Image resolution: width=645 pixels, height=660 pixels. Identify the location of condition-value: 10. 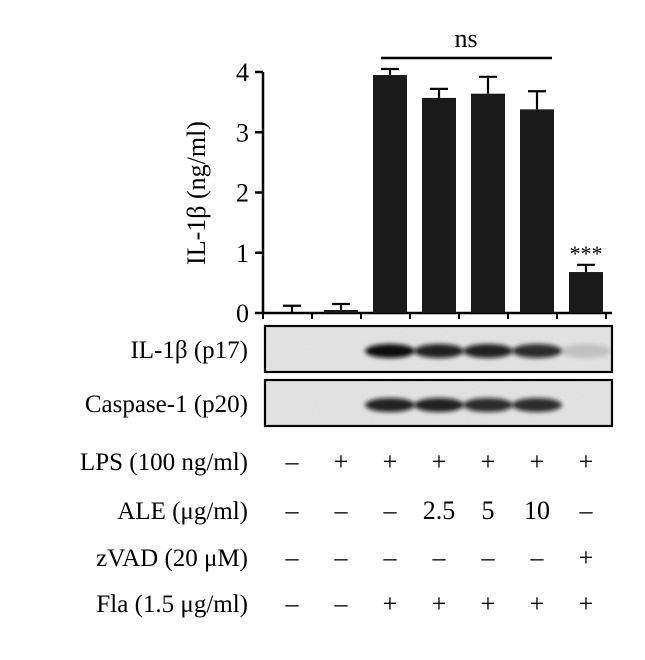
(537, 510).